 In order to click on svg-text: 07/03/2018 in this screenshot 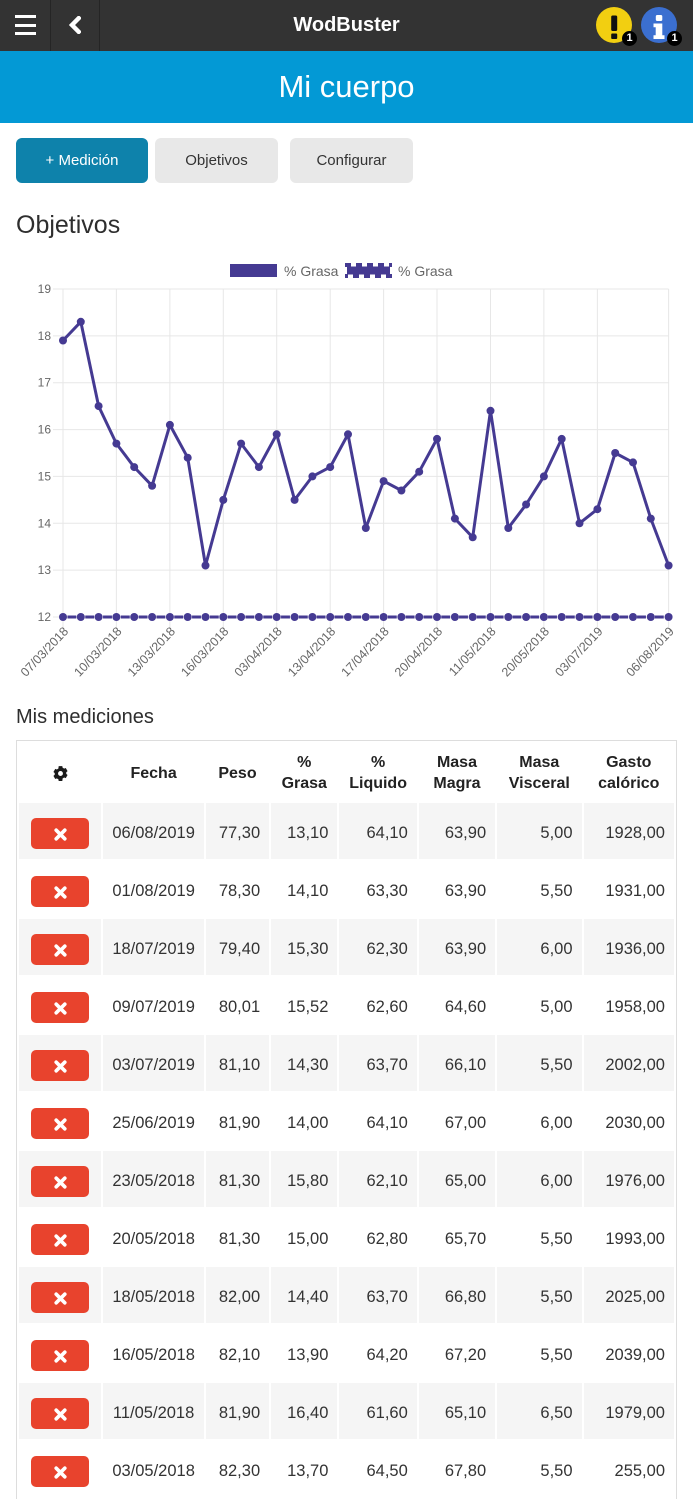, I will do `click(44, 651)`.